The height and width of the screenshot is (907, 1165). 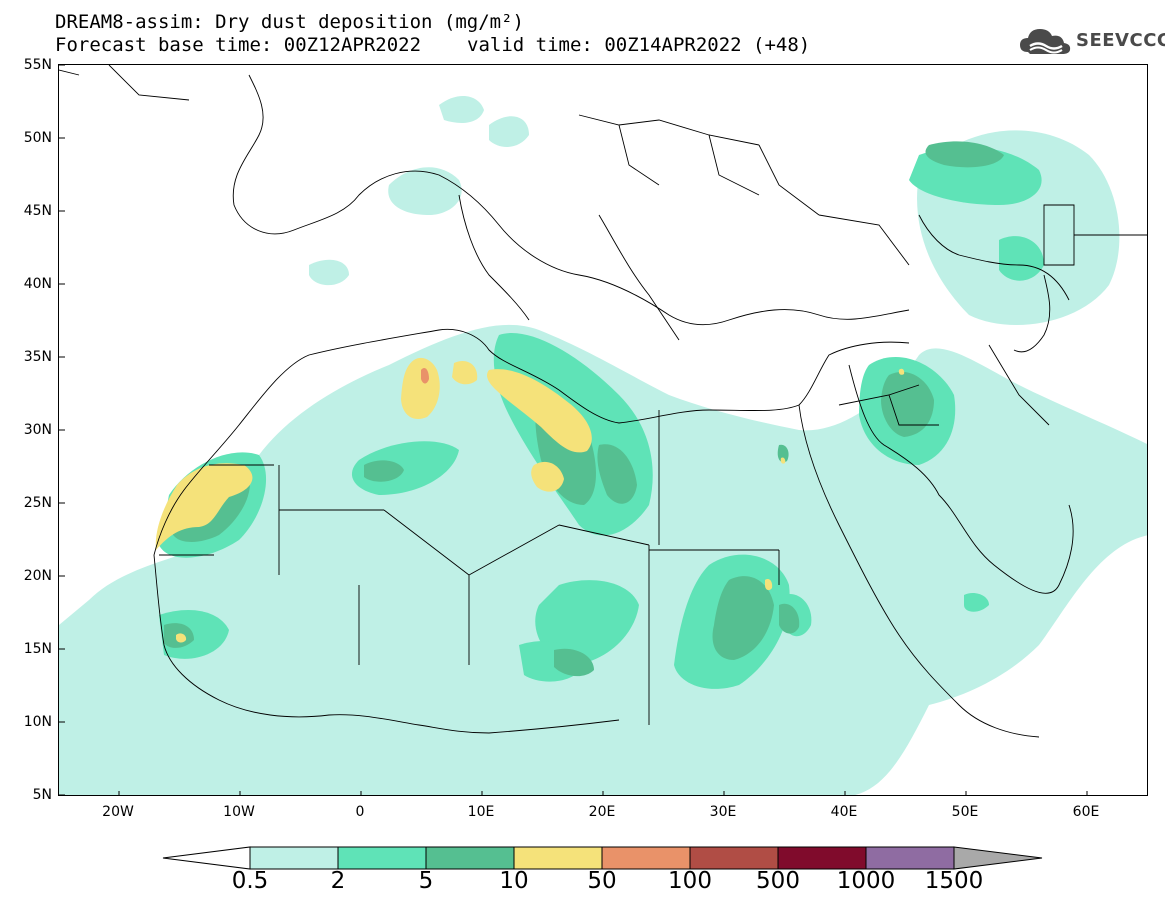 I want to click on colorbar-label-10: 10, so click(x=514, y=881).